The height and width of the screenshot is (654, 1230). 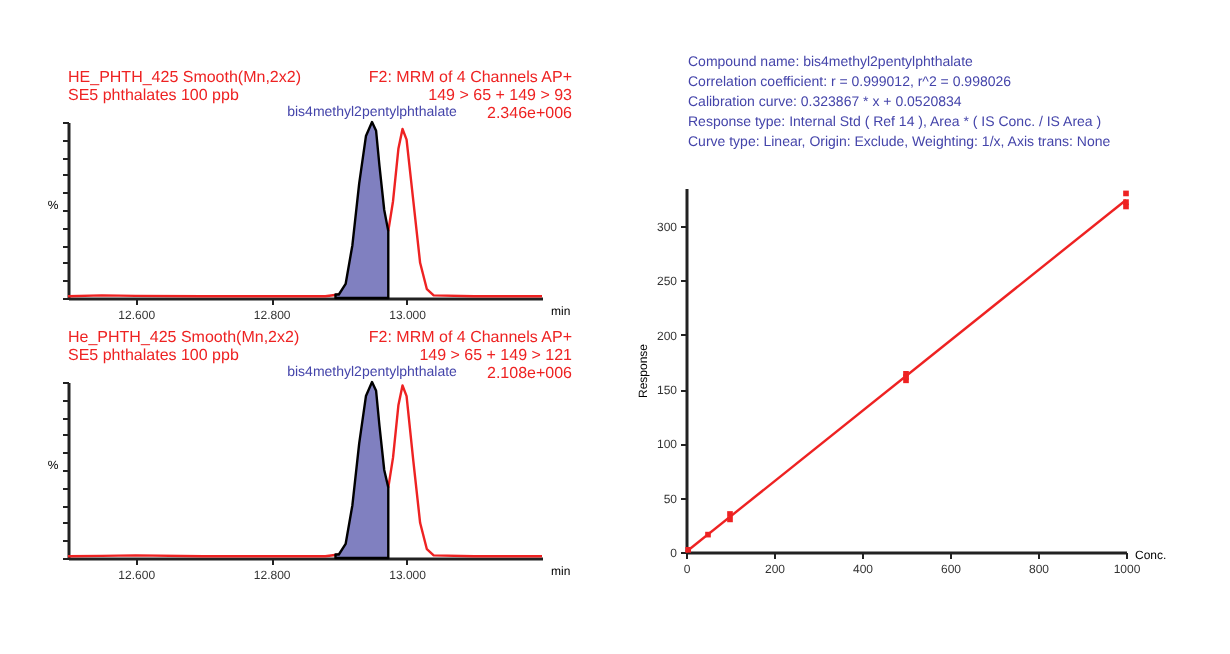 What do you see at coordinates (530, 373) in the screenshot?
I see `annotation: 2.108e+006` at bounding box center [530, 373].